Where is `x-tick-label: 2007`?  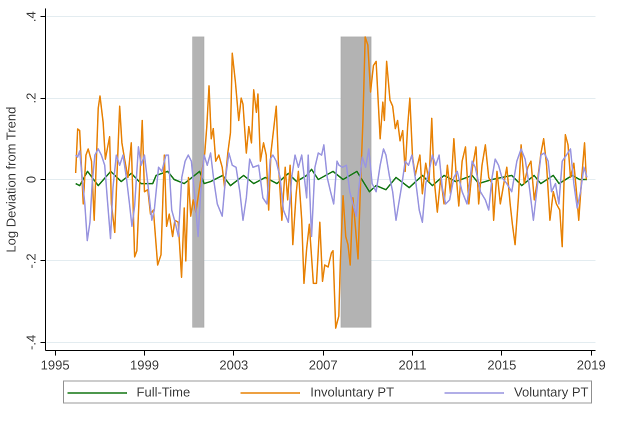
x-tick-label: 2007 is located at coordinates (323, 365).